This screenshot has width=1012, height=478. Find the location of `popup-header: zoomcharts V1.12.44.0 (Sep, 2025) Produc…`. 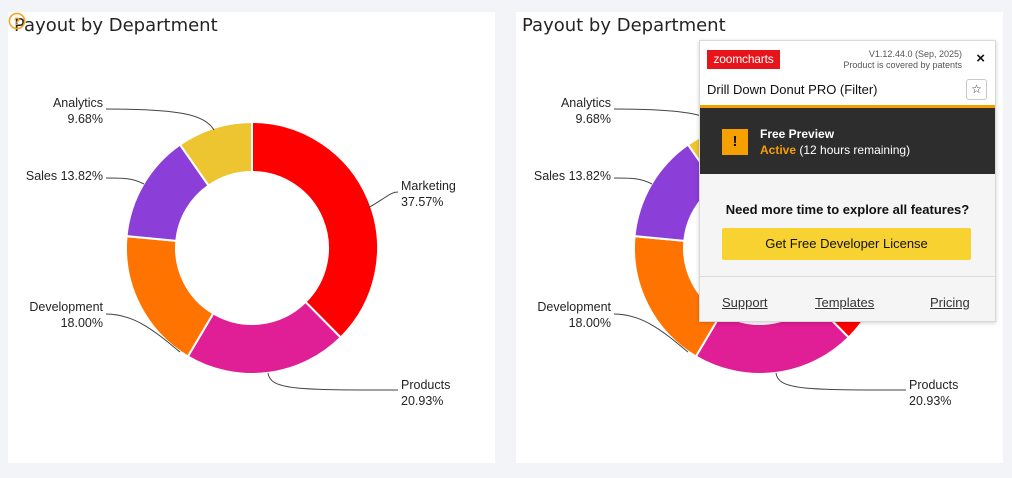

popup-header: zoomcharts V1.12.44.0 (Sep, 2025) Produc… is located at coordinates (847, 73).